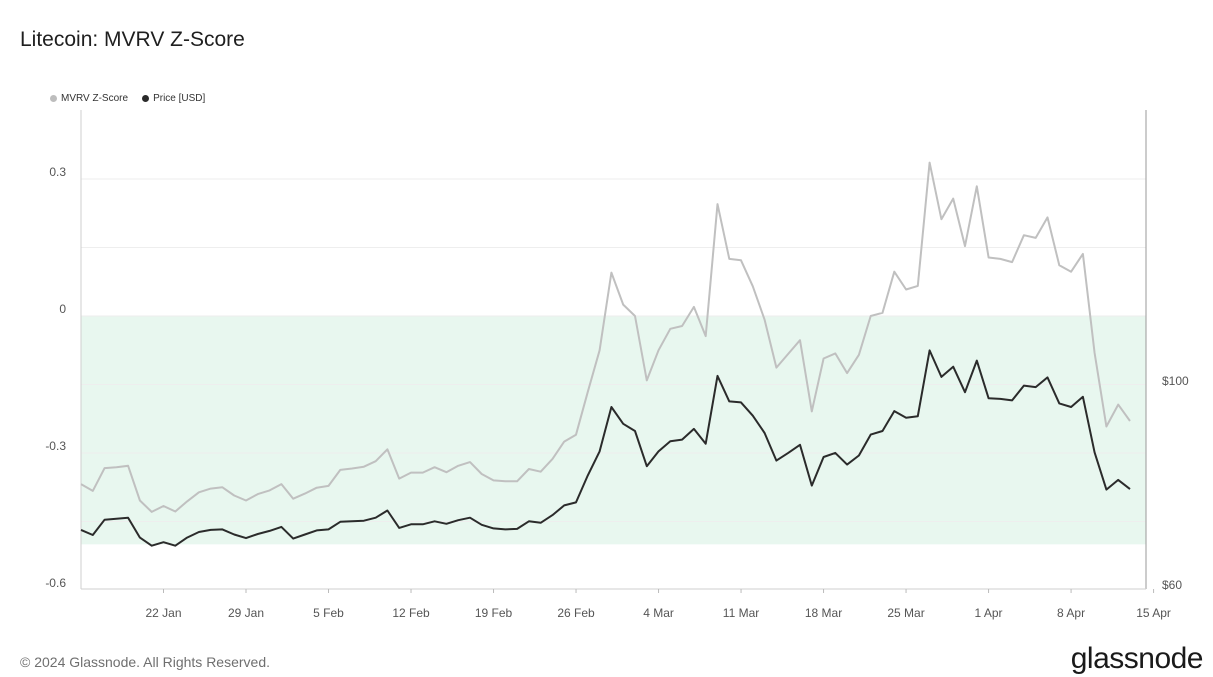 The height and width of the screenshot is (677, 1213). Describe the element at coordinates (55, 583) in the screenshot. I see `y-left-tick-label-3: -0.6` at that location.